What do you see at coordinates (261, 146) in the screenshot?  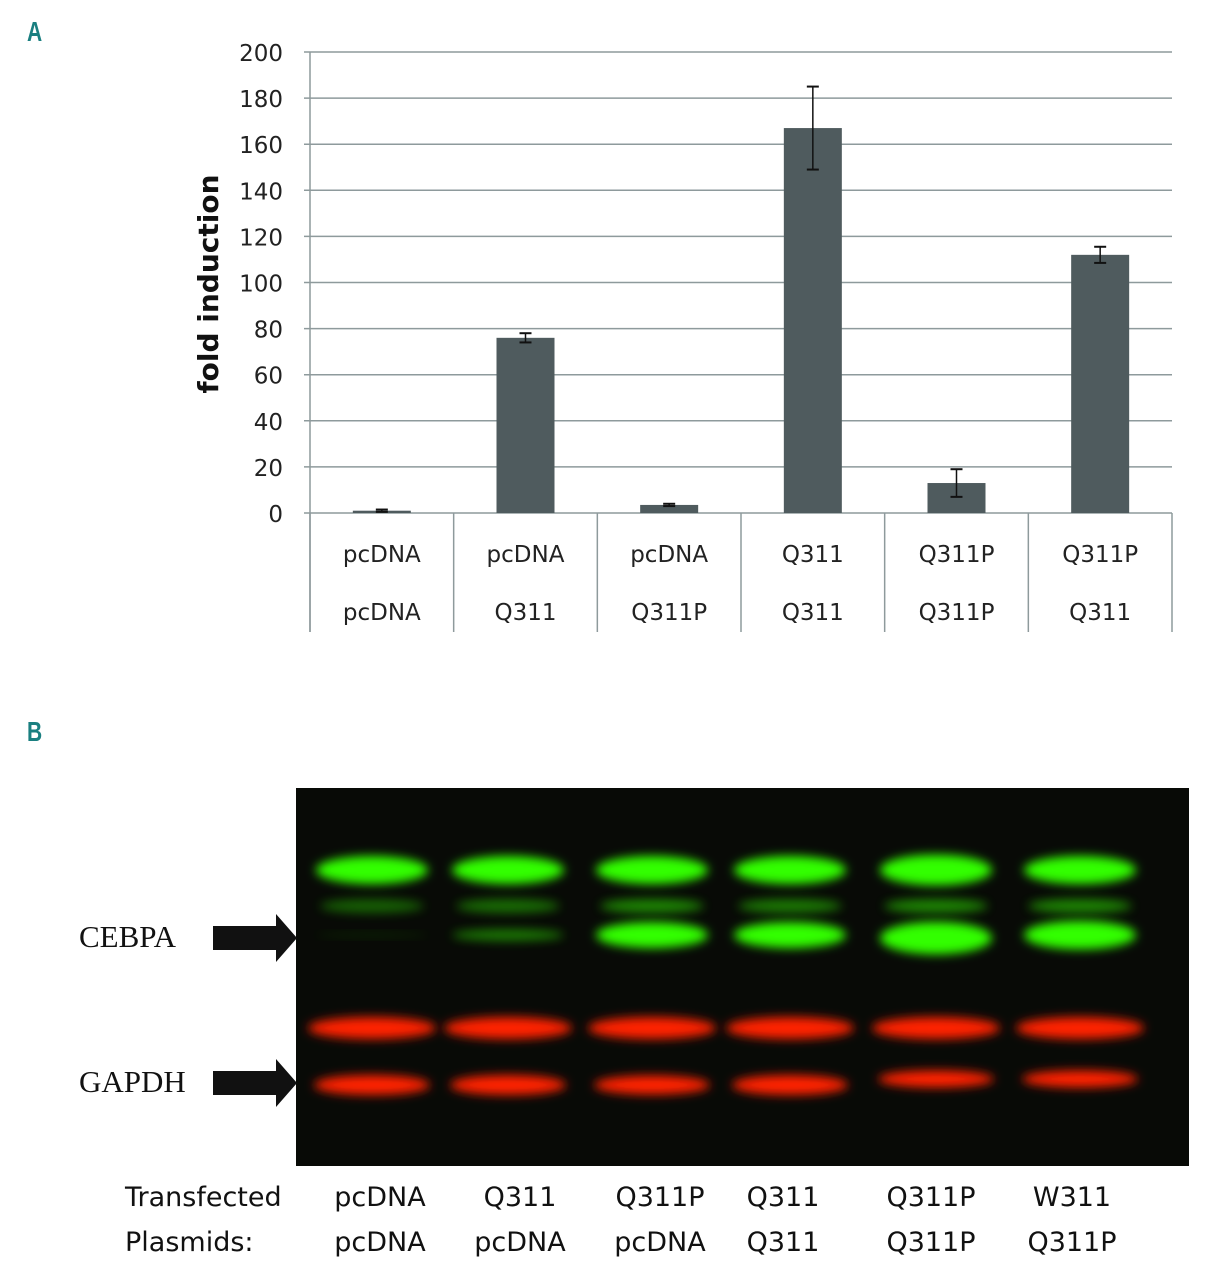 I see `y-tick-label: 160` at bounding box center [261, 146].